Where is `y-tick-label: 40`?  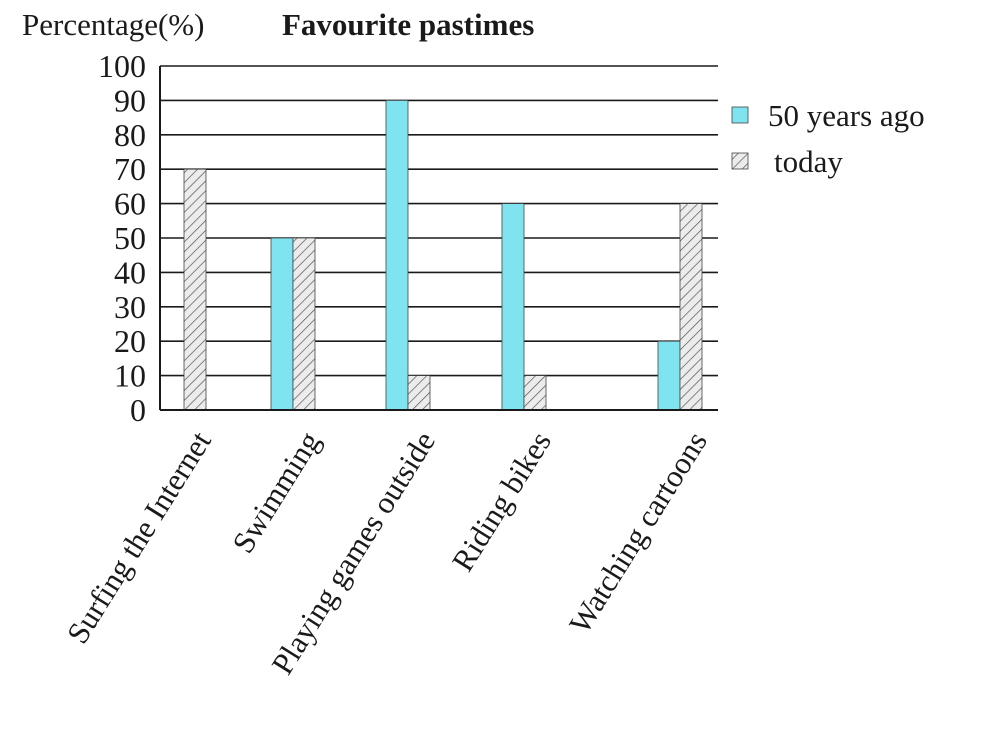
y-tick-label: 40 is located at coordinates (130, 272).